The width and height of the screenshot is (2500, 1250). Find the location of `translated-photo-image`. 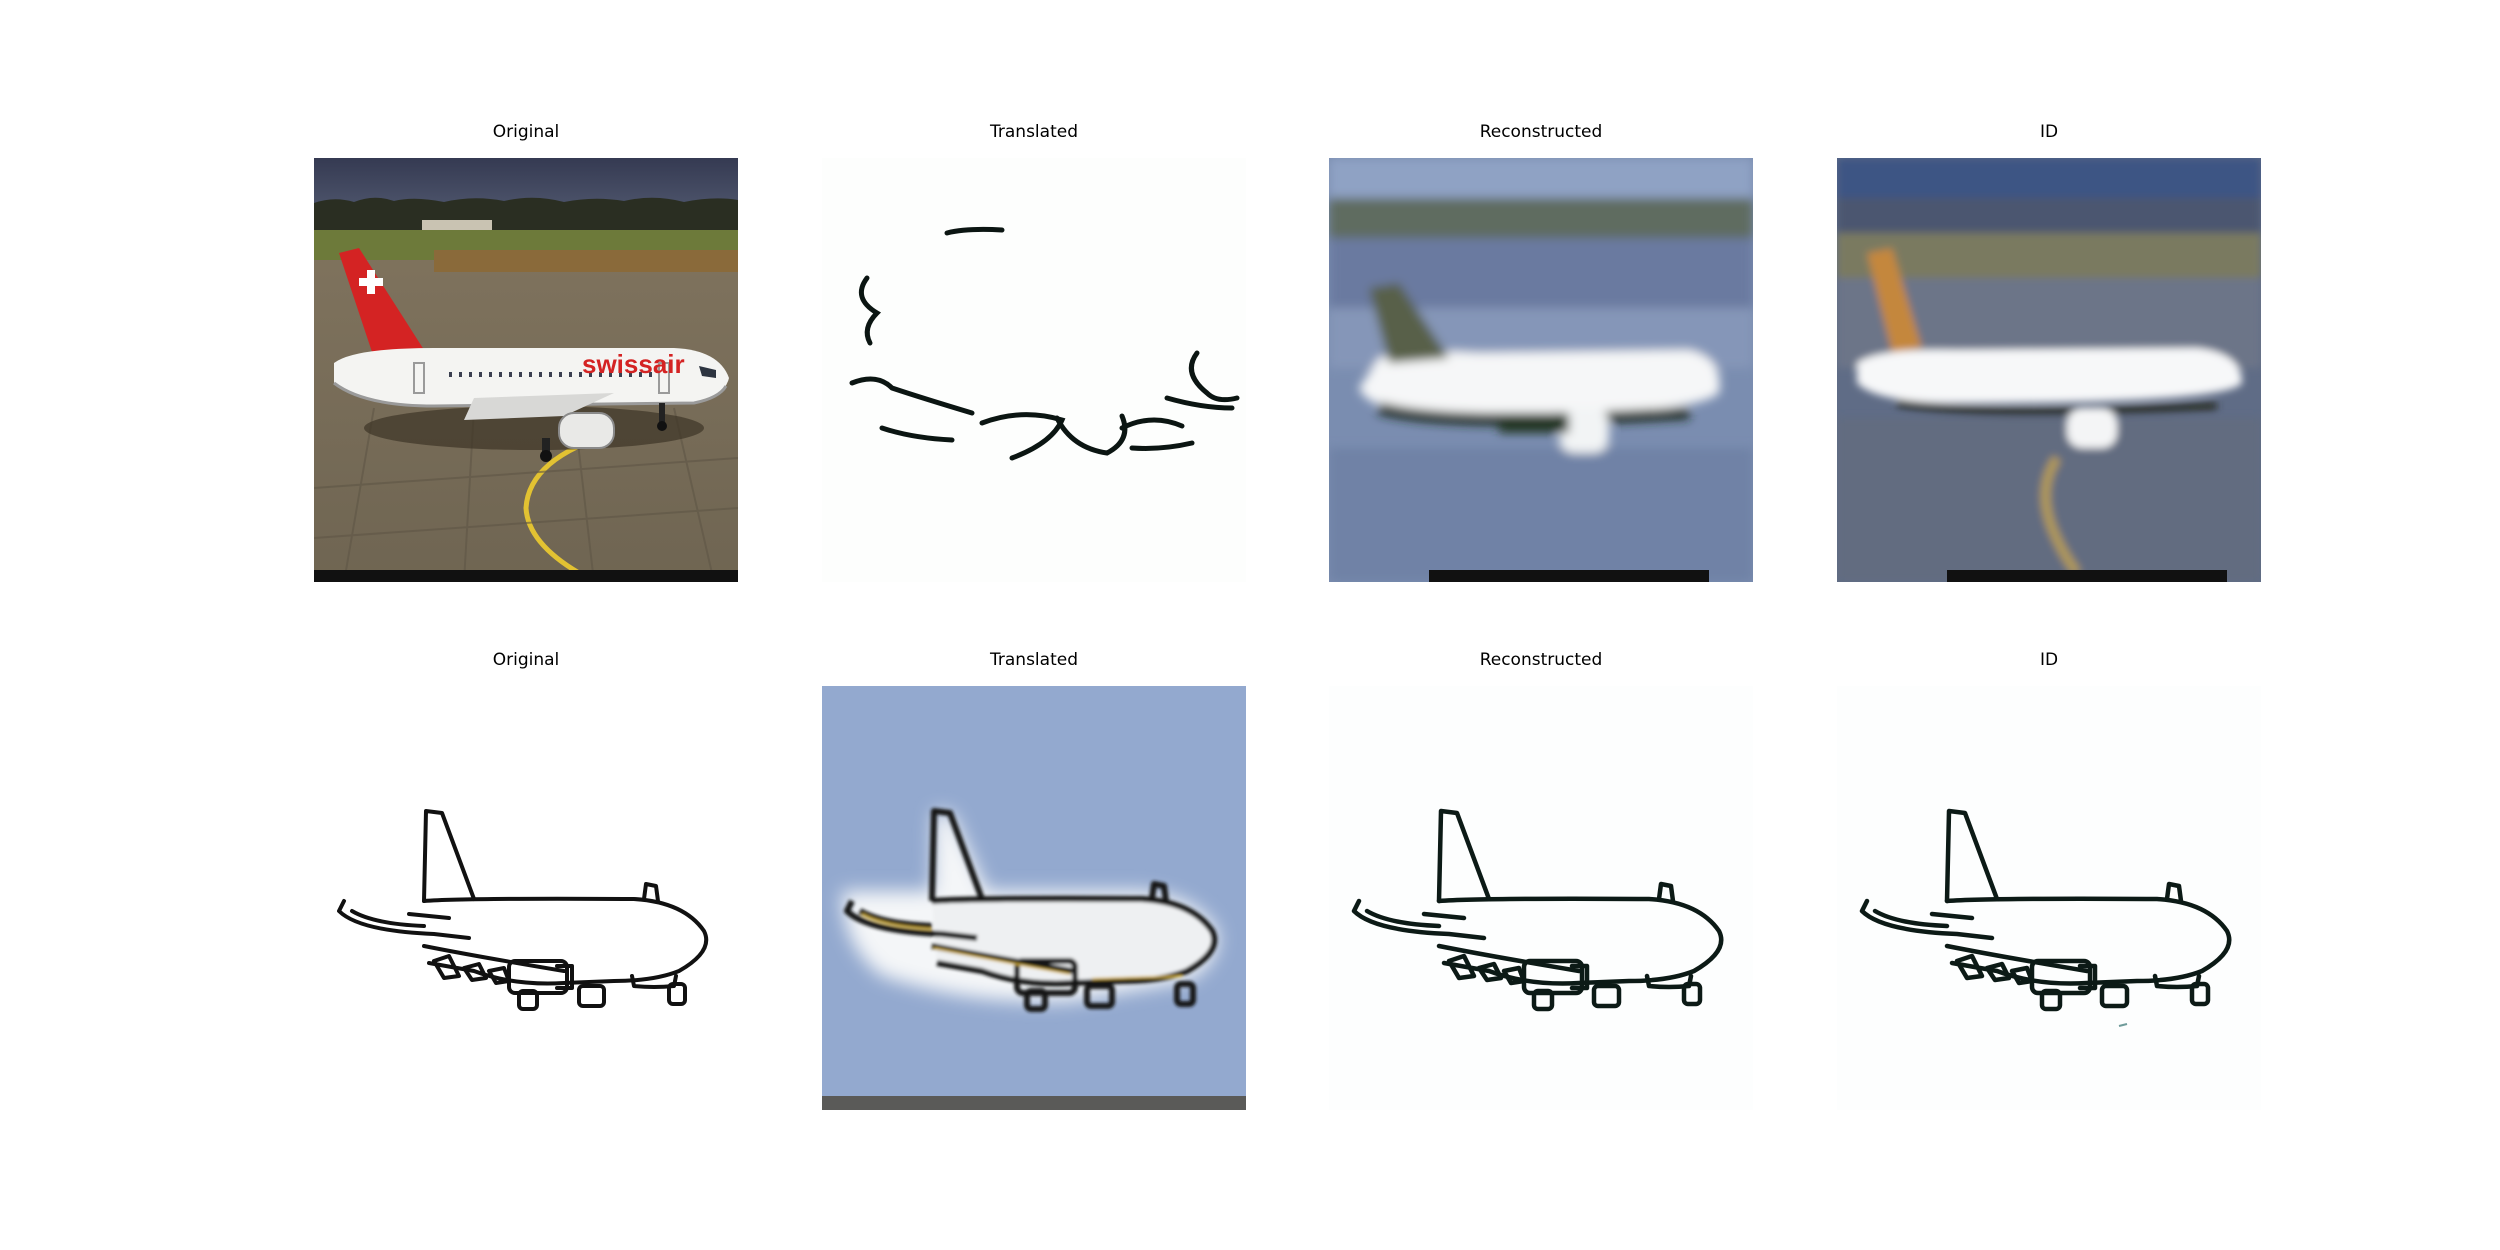

translated-photo-image is located at coordinates (1034, 898).